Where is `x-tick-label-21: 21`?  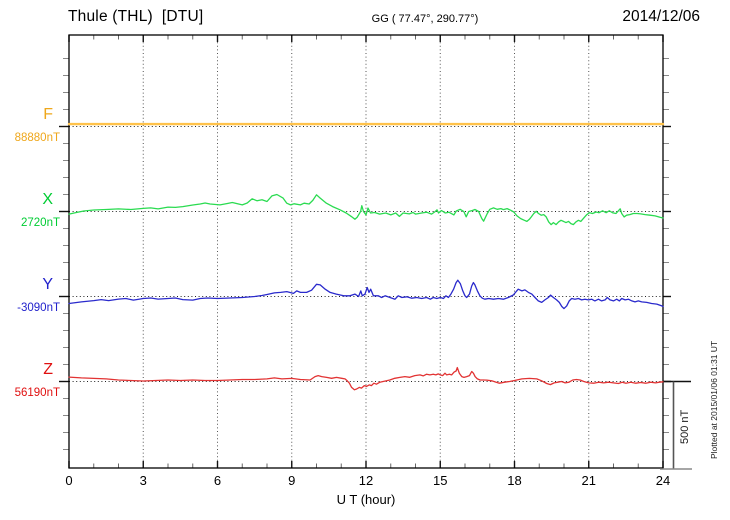
x-tick-label-21: 21 is located at coordinates (588, 480).